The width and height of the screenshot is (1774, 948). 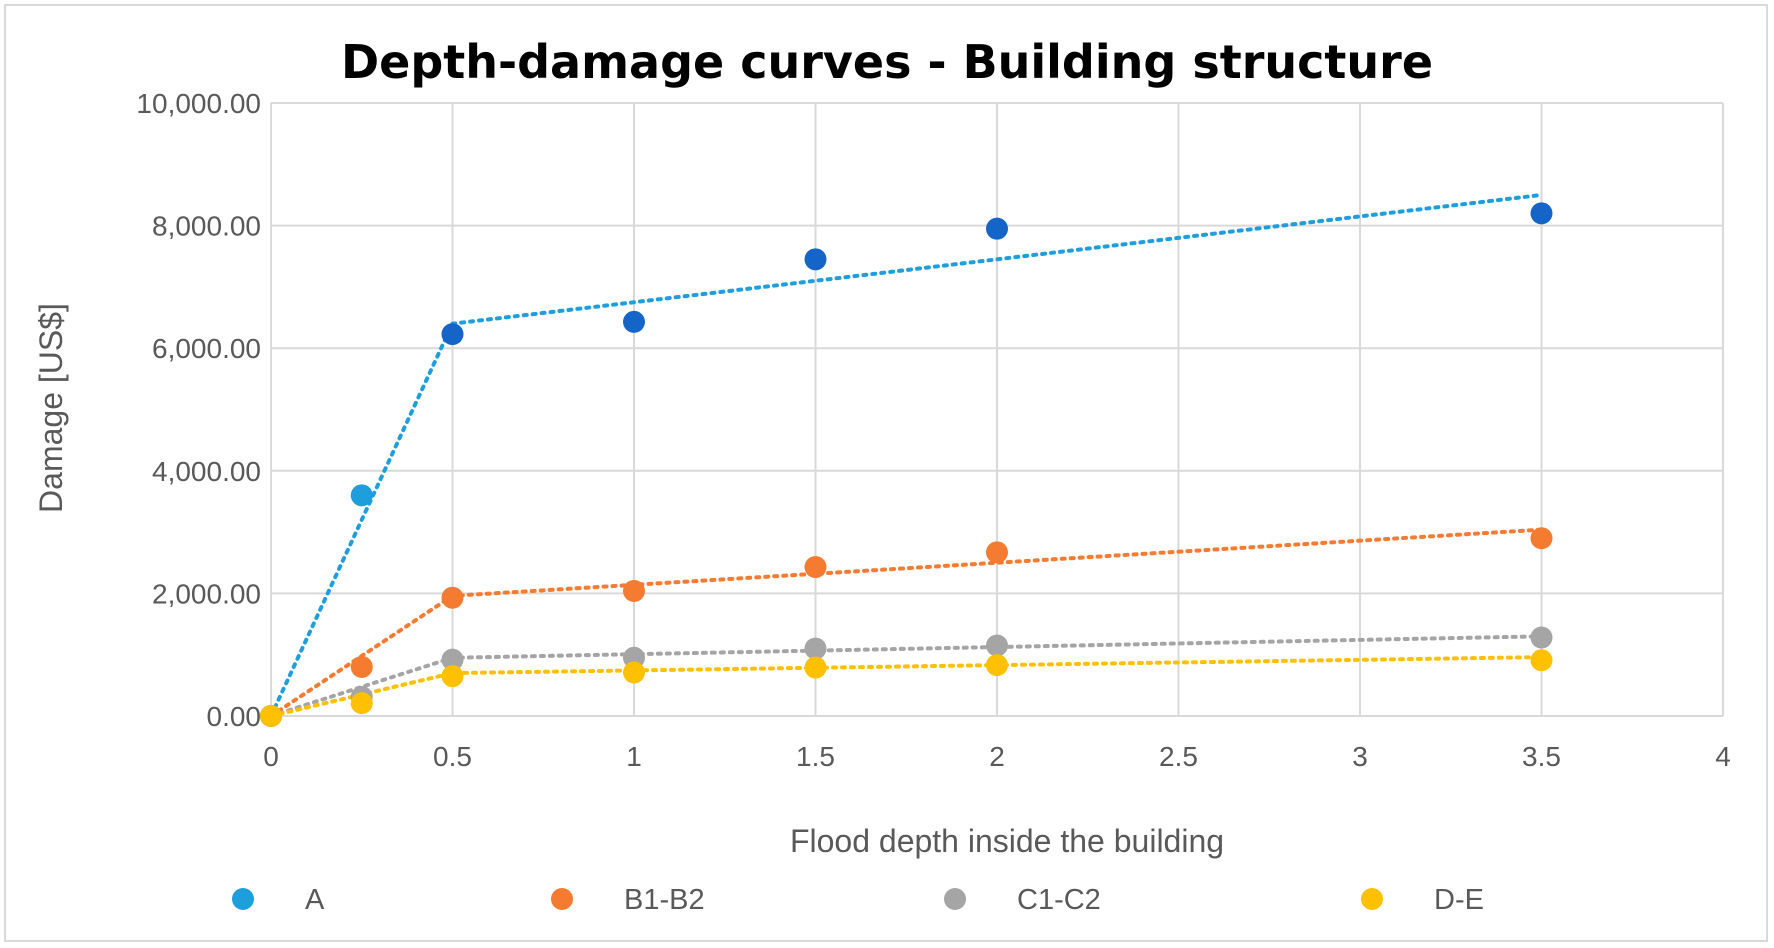 What do you see at coordinates (1178, 756) in the screenshot?
I see `x-tick-label: 2.5` at bounding box center [1178, 756].